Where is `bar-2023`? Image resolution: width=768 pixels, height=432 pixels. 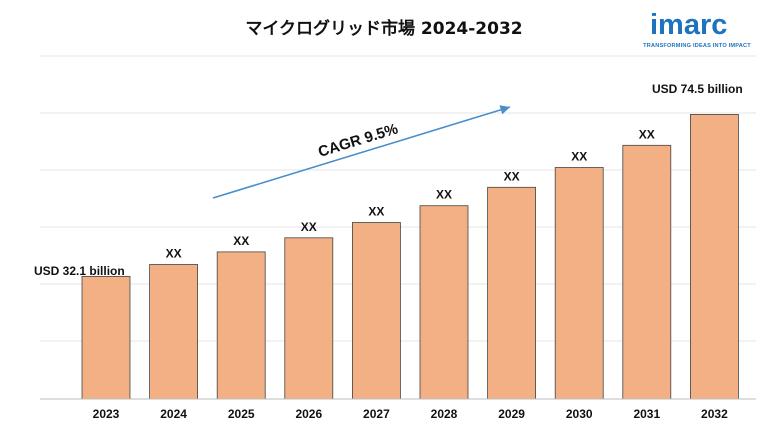
bar-2023 is located at coordinates (106, 337).